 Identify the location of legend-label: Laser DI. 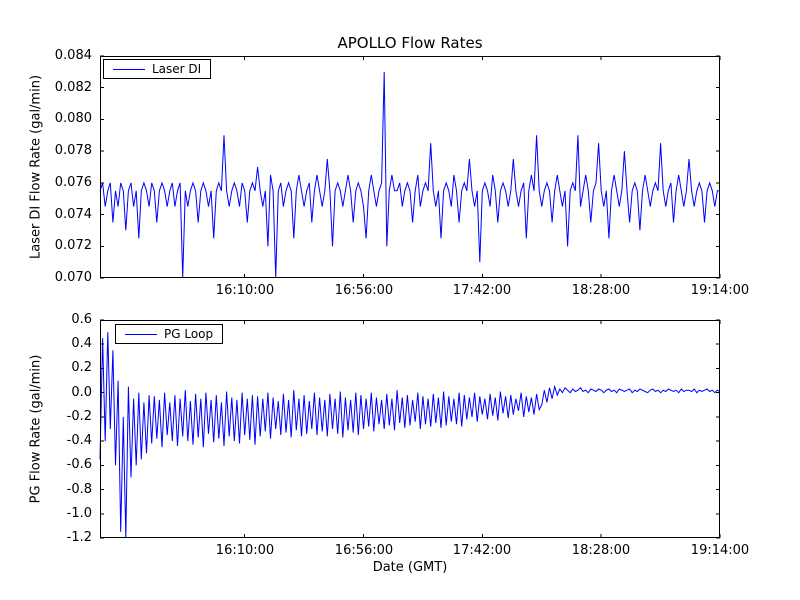
(177, 69).